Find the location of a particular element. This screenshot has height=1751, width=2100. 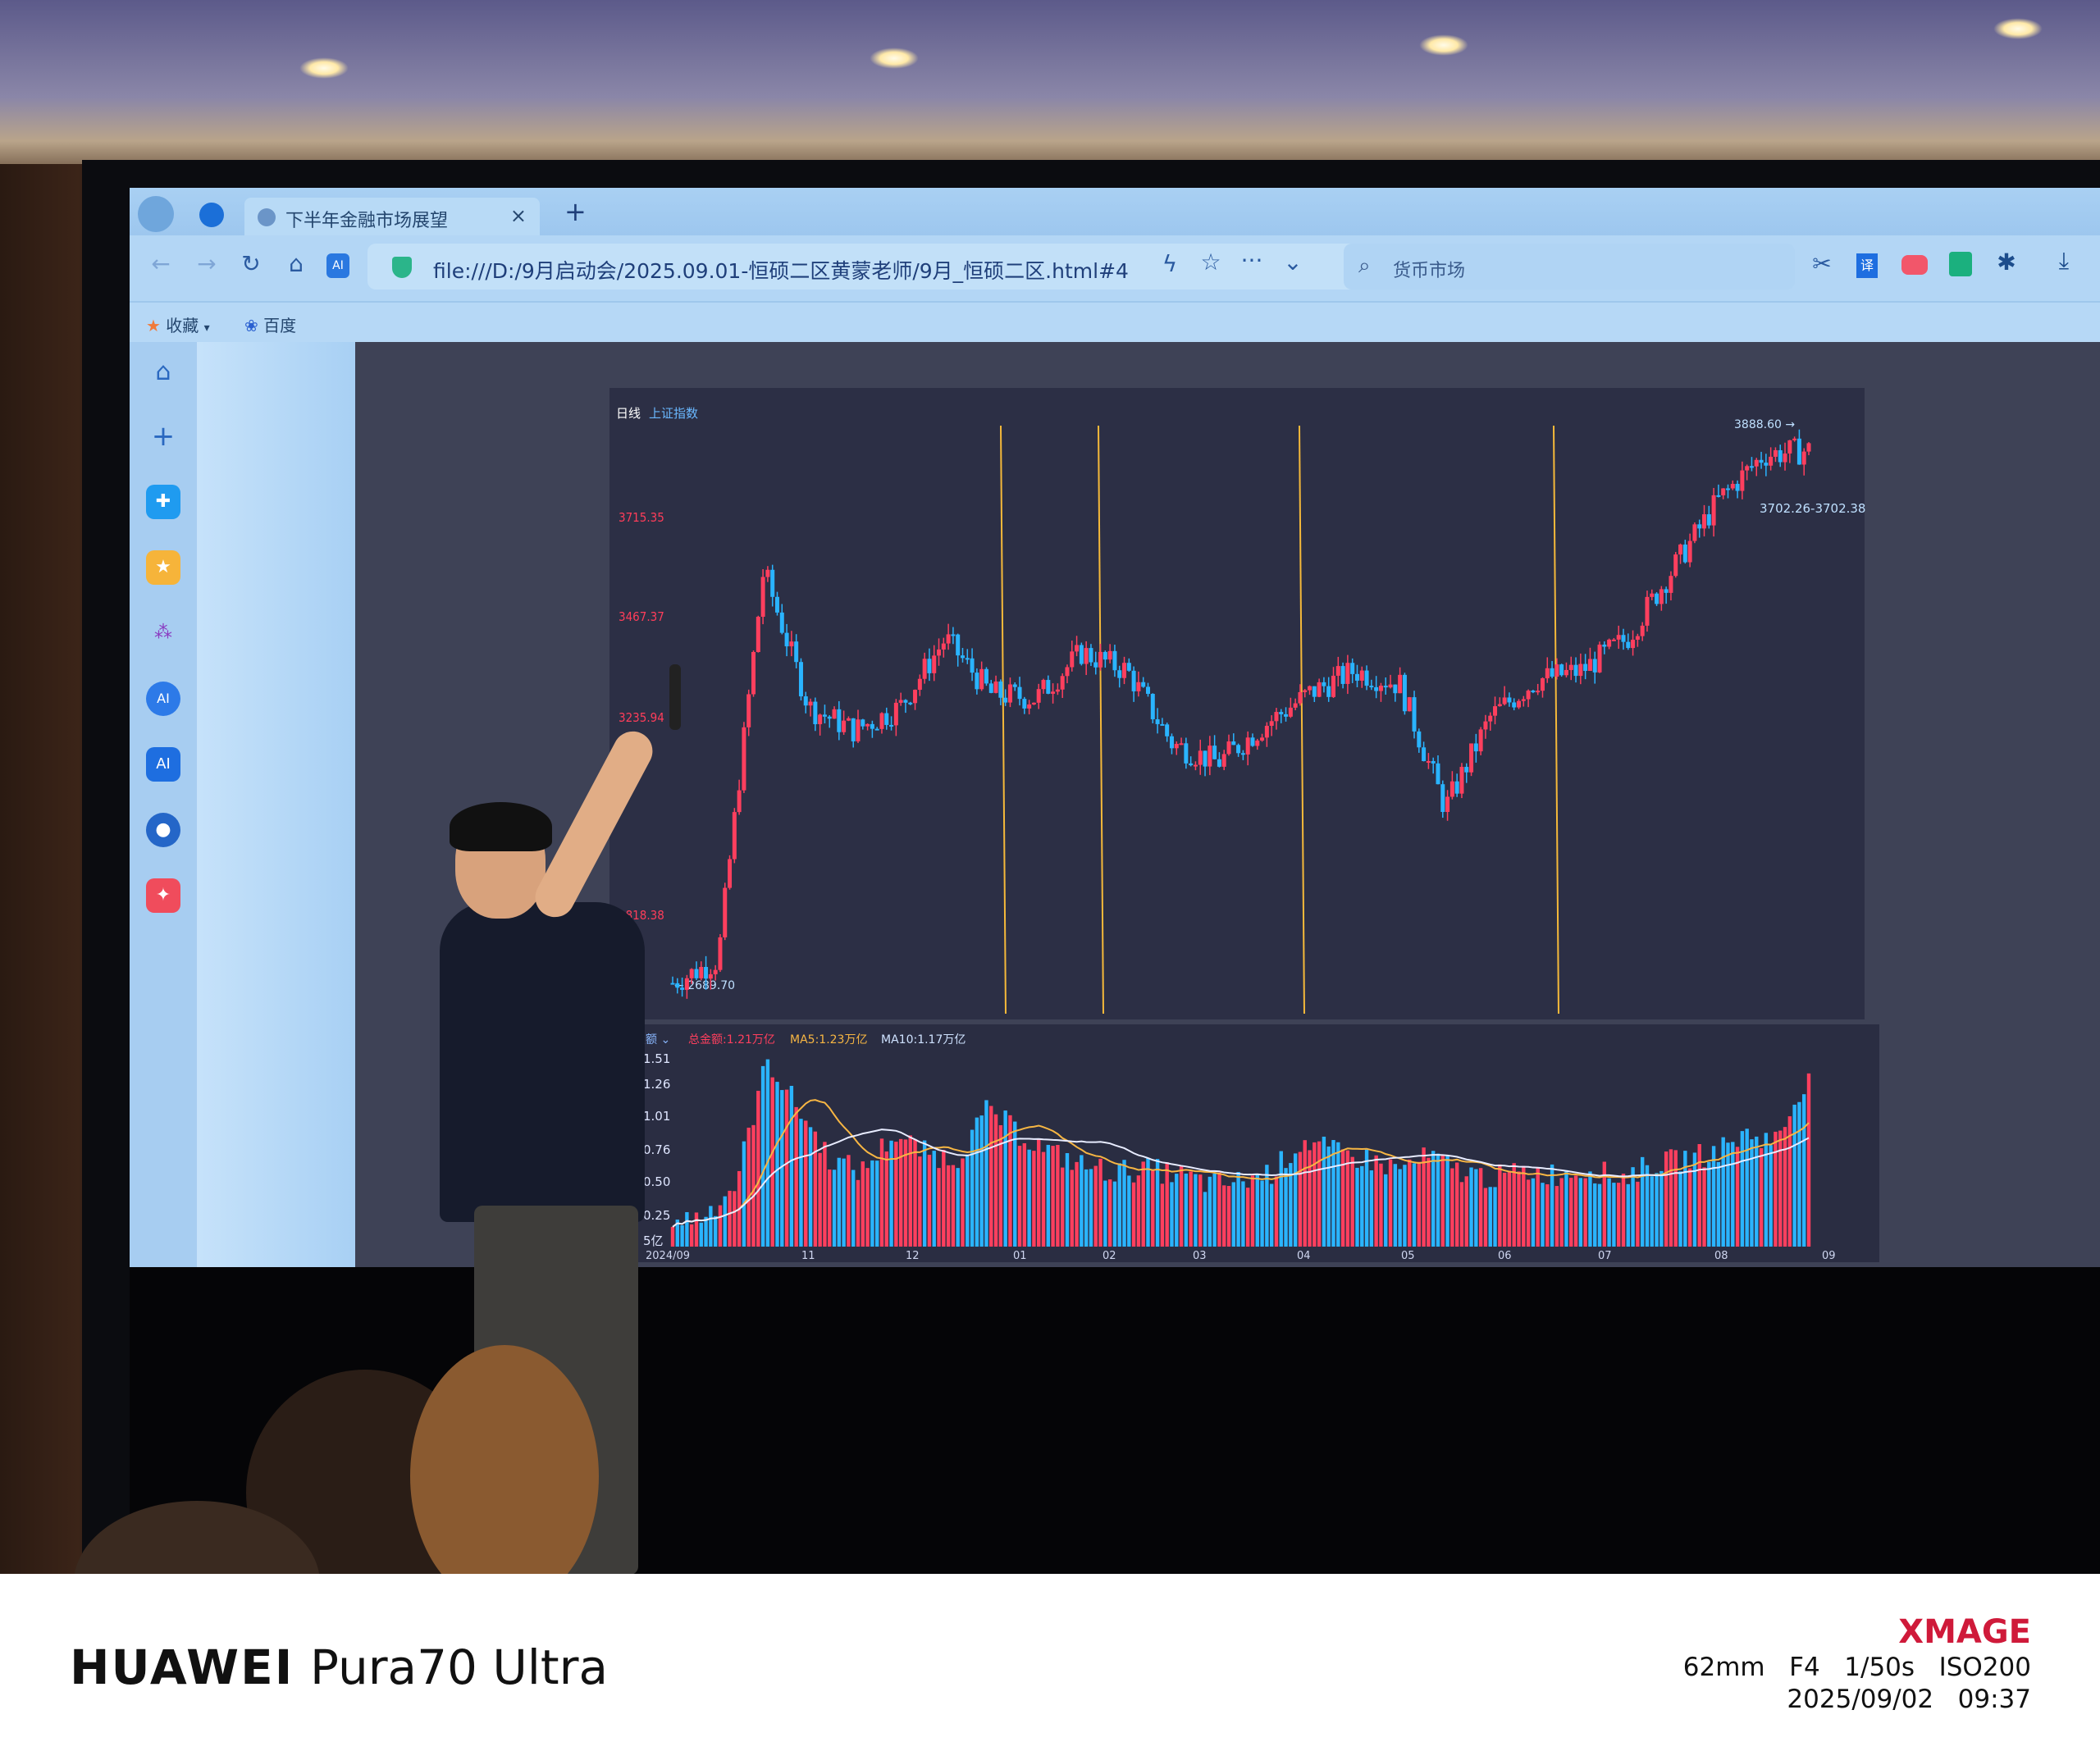

browser-avatar-icon is located at coordinates (156, 214).